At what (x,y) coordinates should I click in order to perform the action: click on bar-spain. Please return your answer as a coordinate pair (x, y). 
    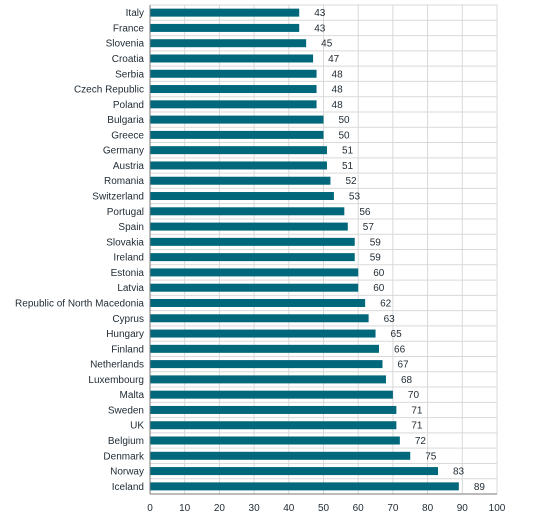
    Looking at the image, I should click on (249, 226).